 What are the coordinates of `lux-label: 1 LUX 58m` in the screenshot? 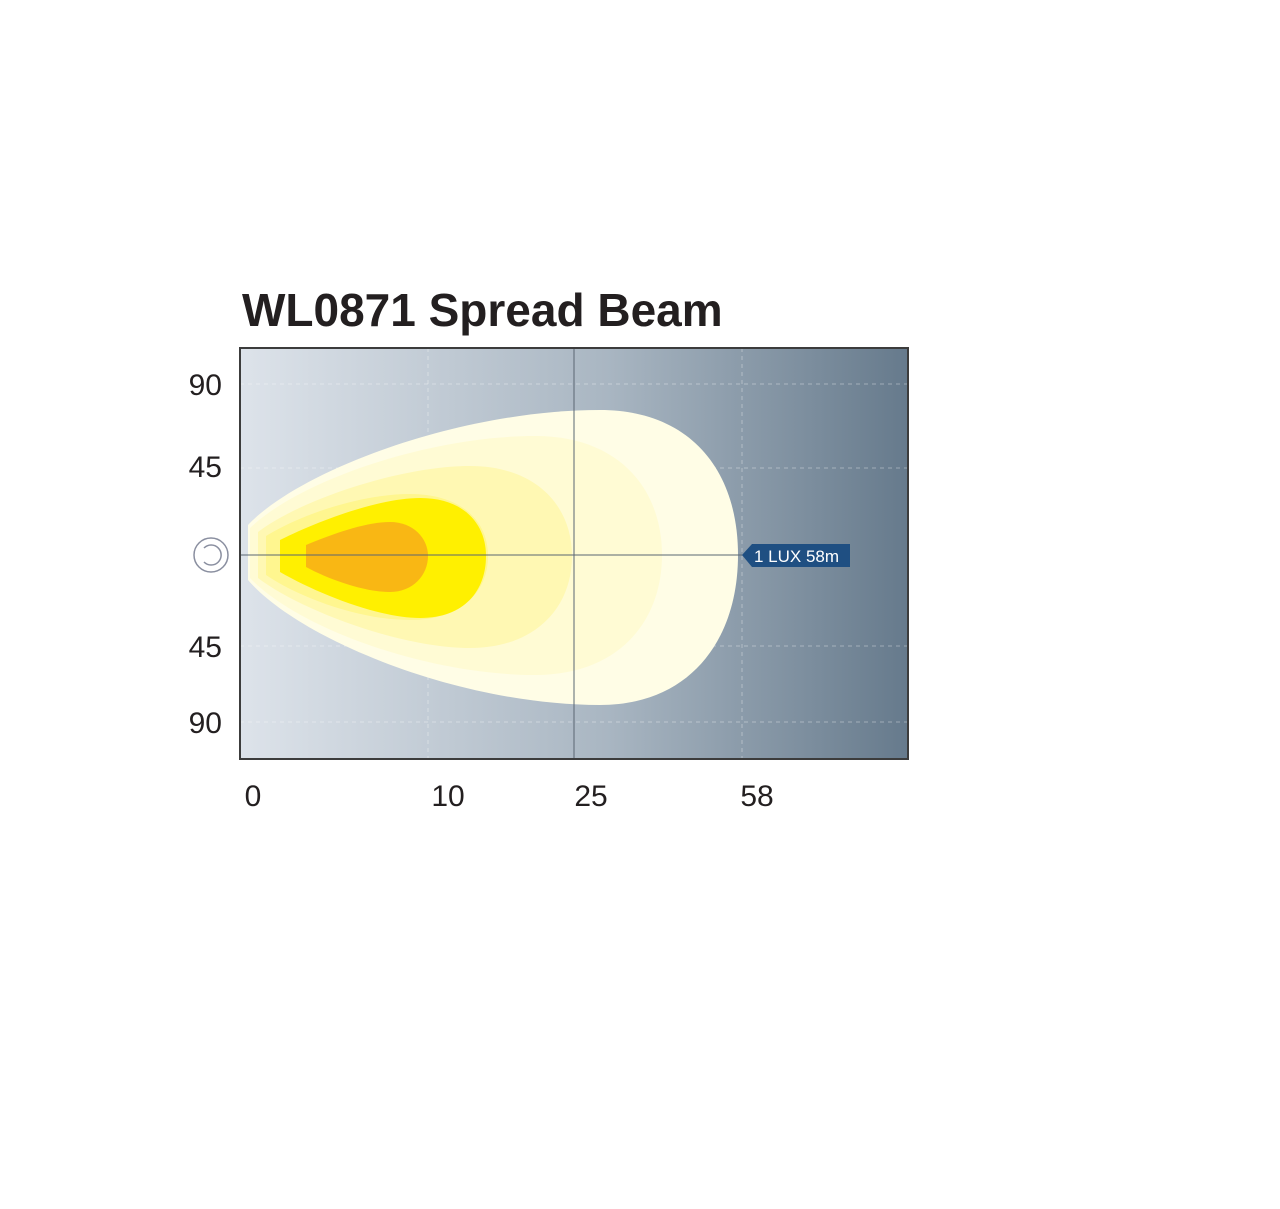 It's located at (796, 556).